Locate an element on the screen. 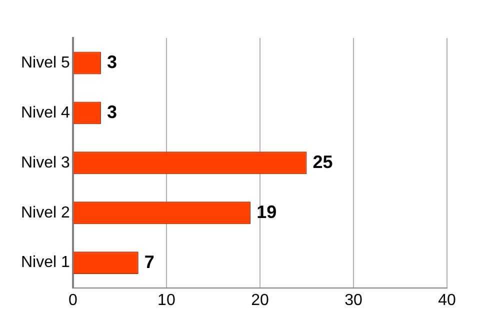 The width and height of the screenshot is (485, 331). data-label: 25 is located at coordinates (322, 162).